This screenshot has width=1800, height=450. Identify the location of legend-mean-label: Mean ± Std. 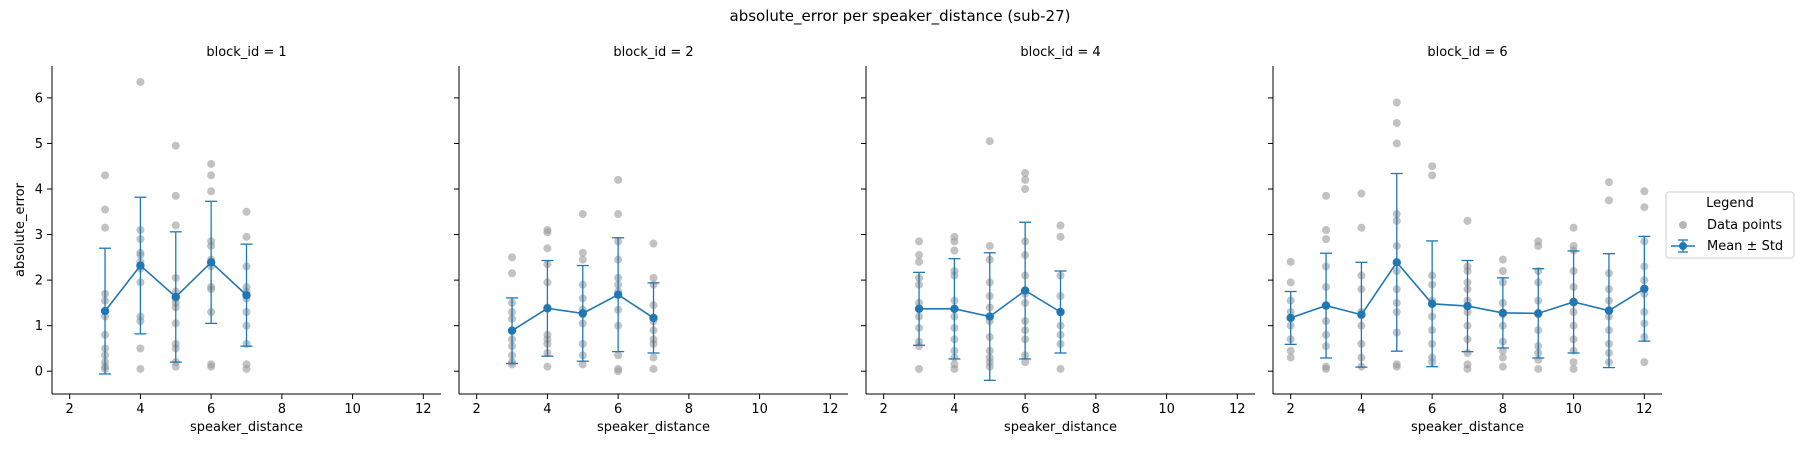
(1745, 246).